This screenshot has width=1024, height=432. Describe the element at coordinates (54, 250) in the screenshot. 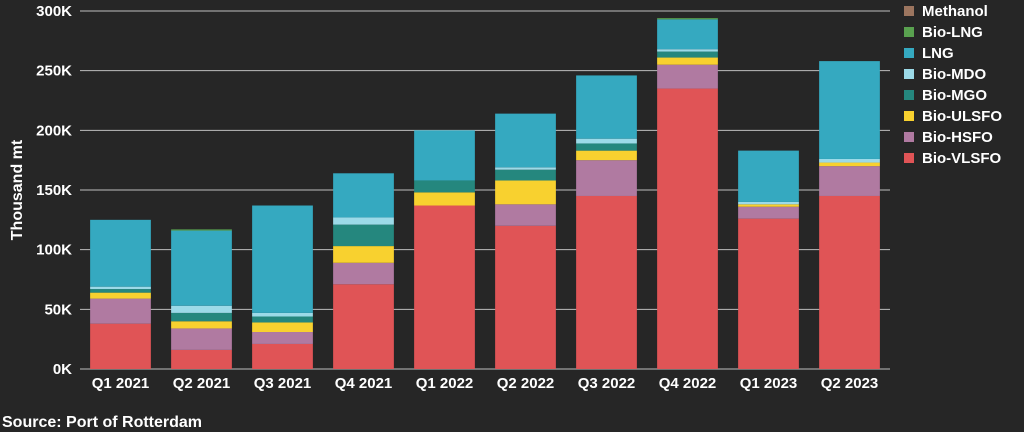

I see `y-tick-label: 100K` at that location.